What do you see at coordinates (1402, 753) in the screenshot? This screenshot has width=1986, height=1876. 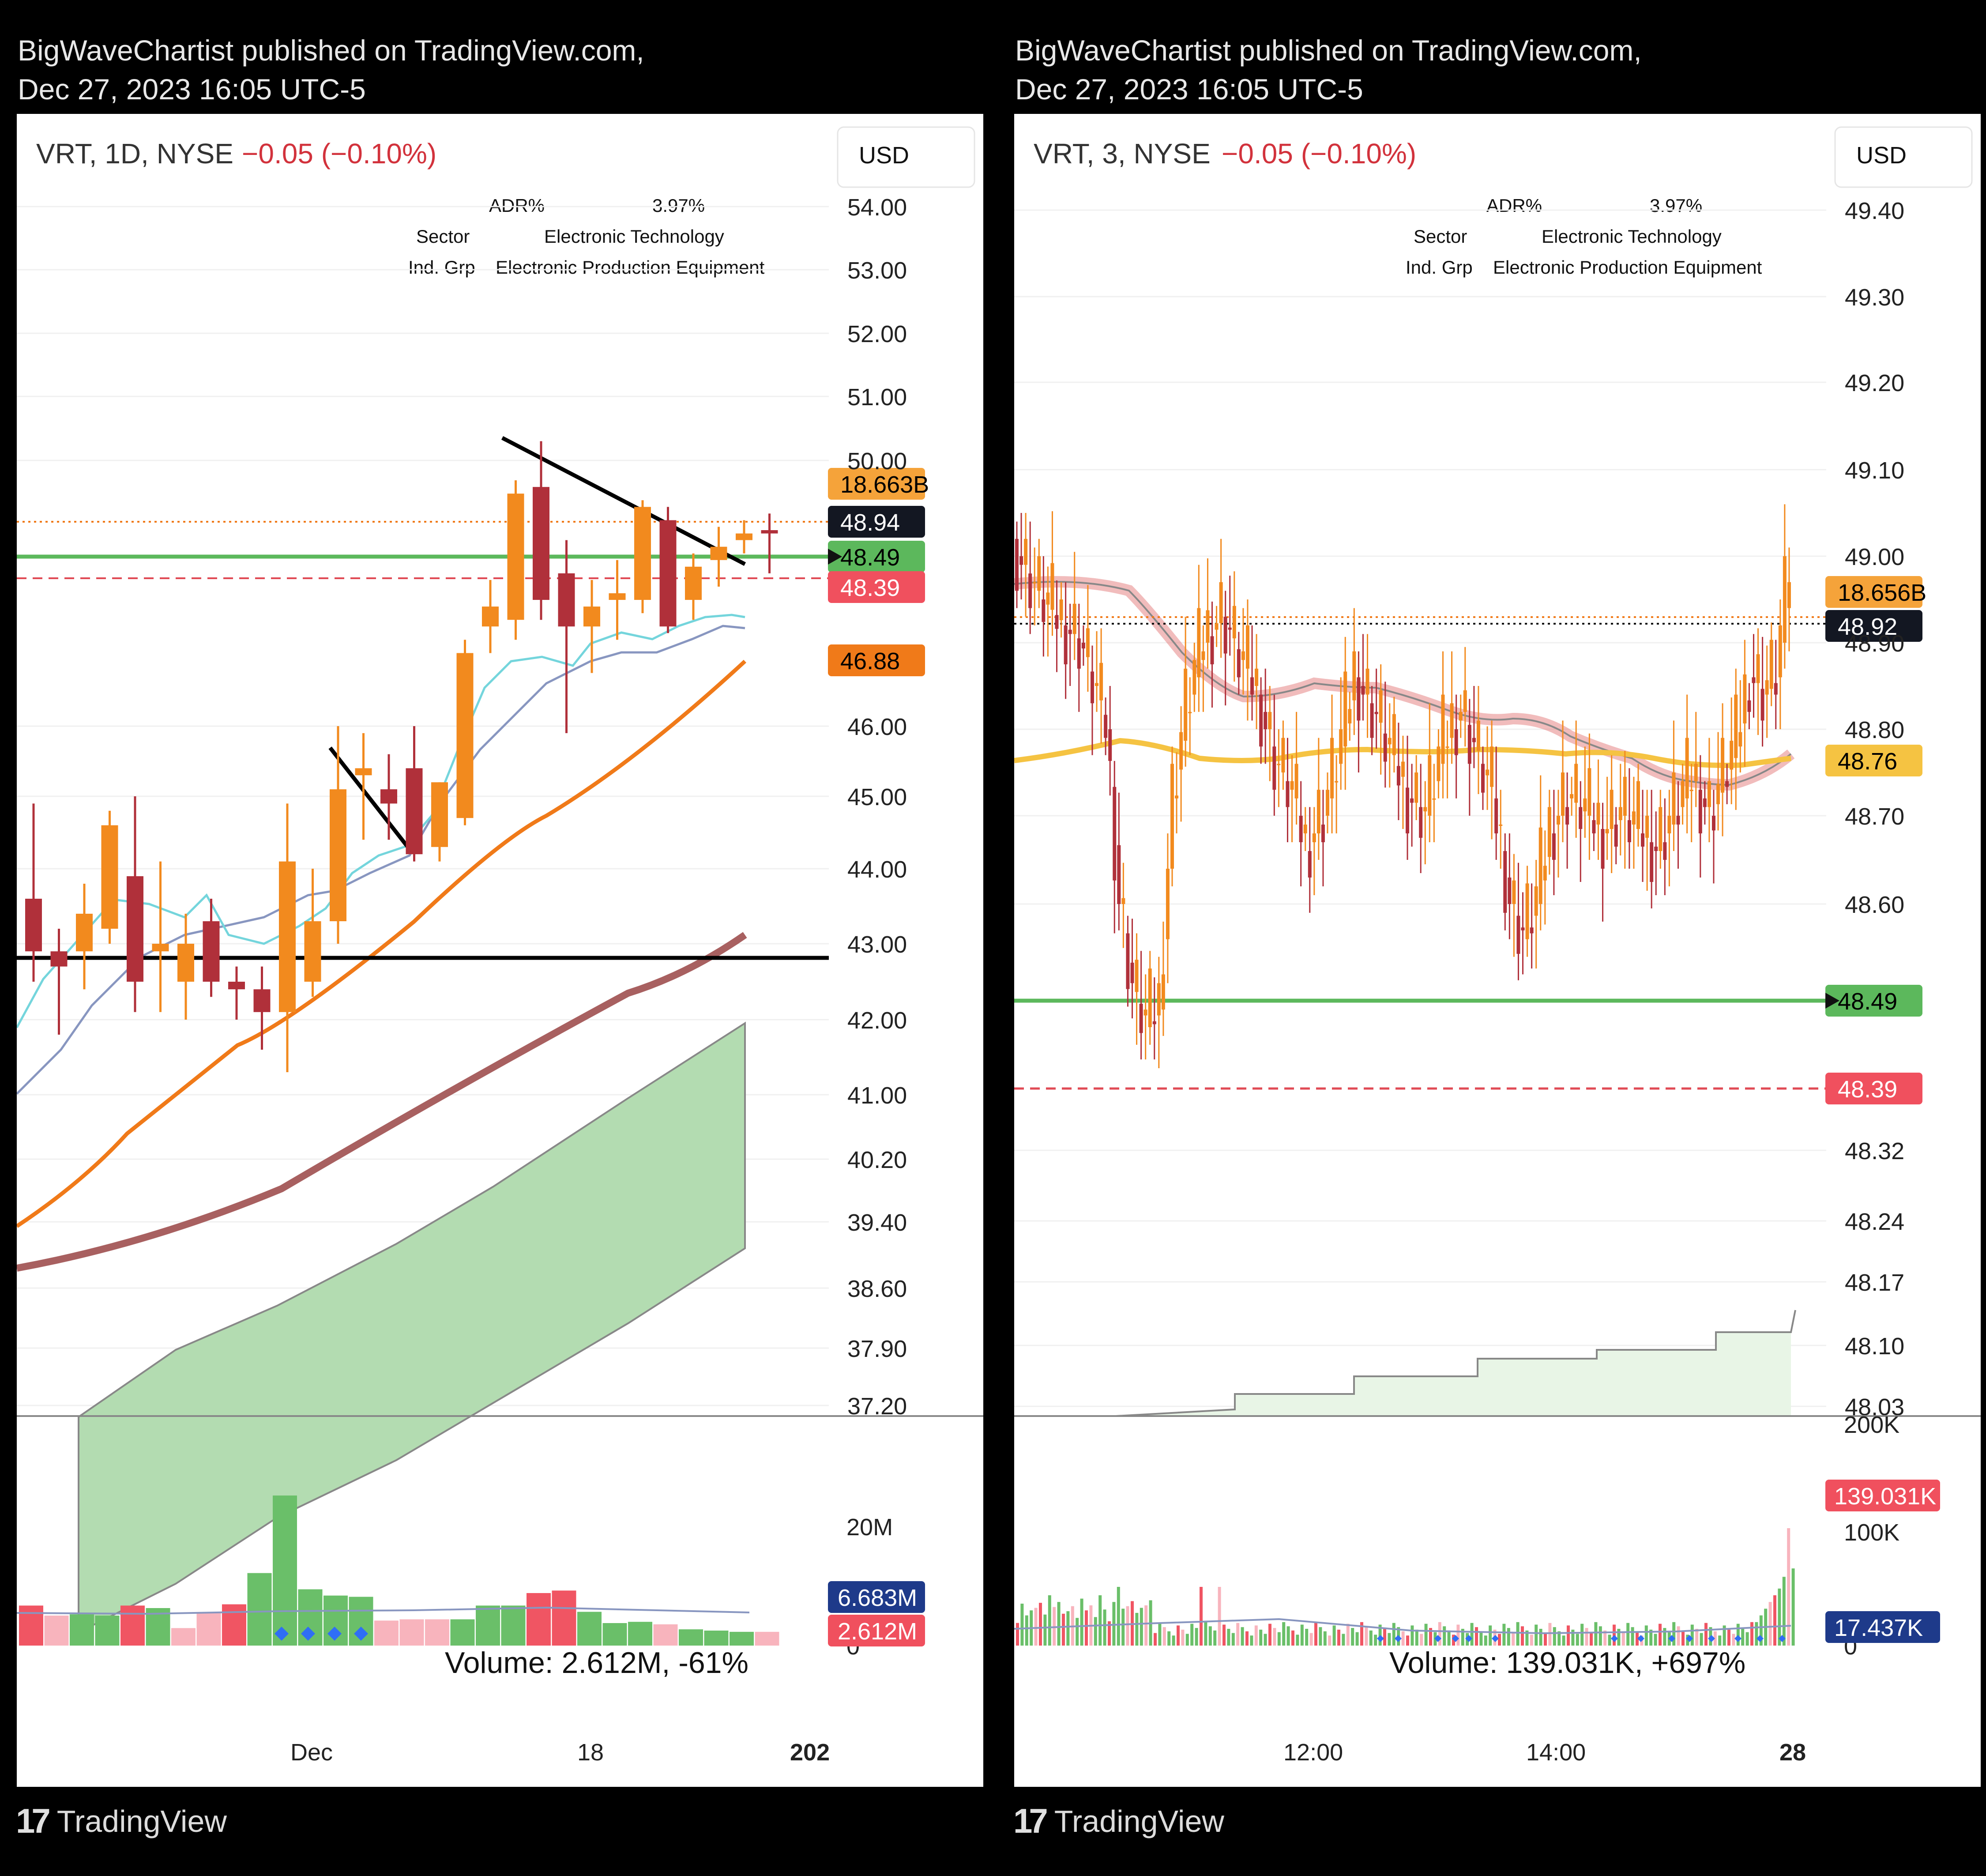 I see `ma-long-line` at bounding box center [1402, 753].